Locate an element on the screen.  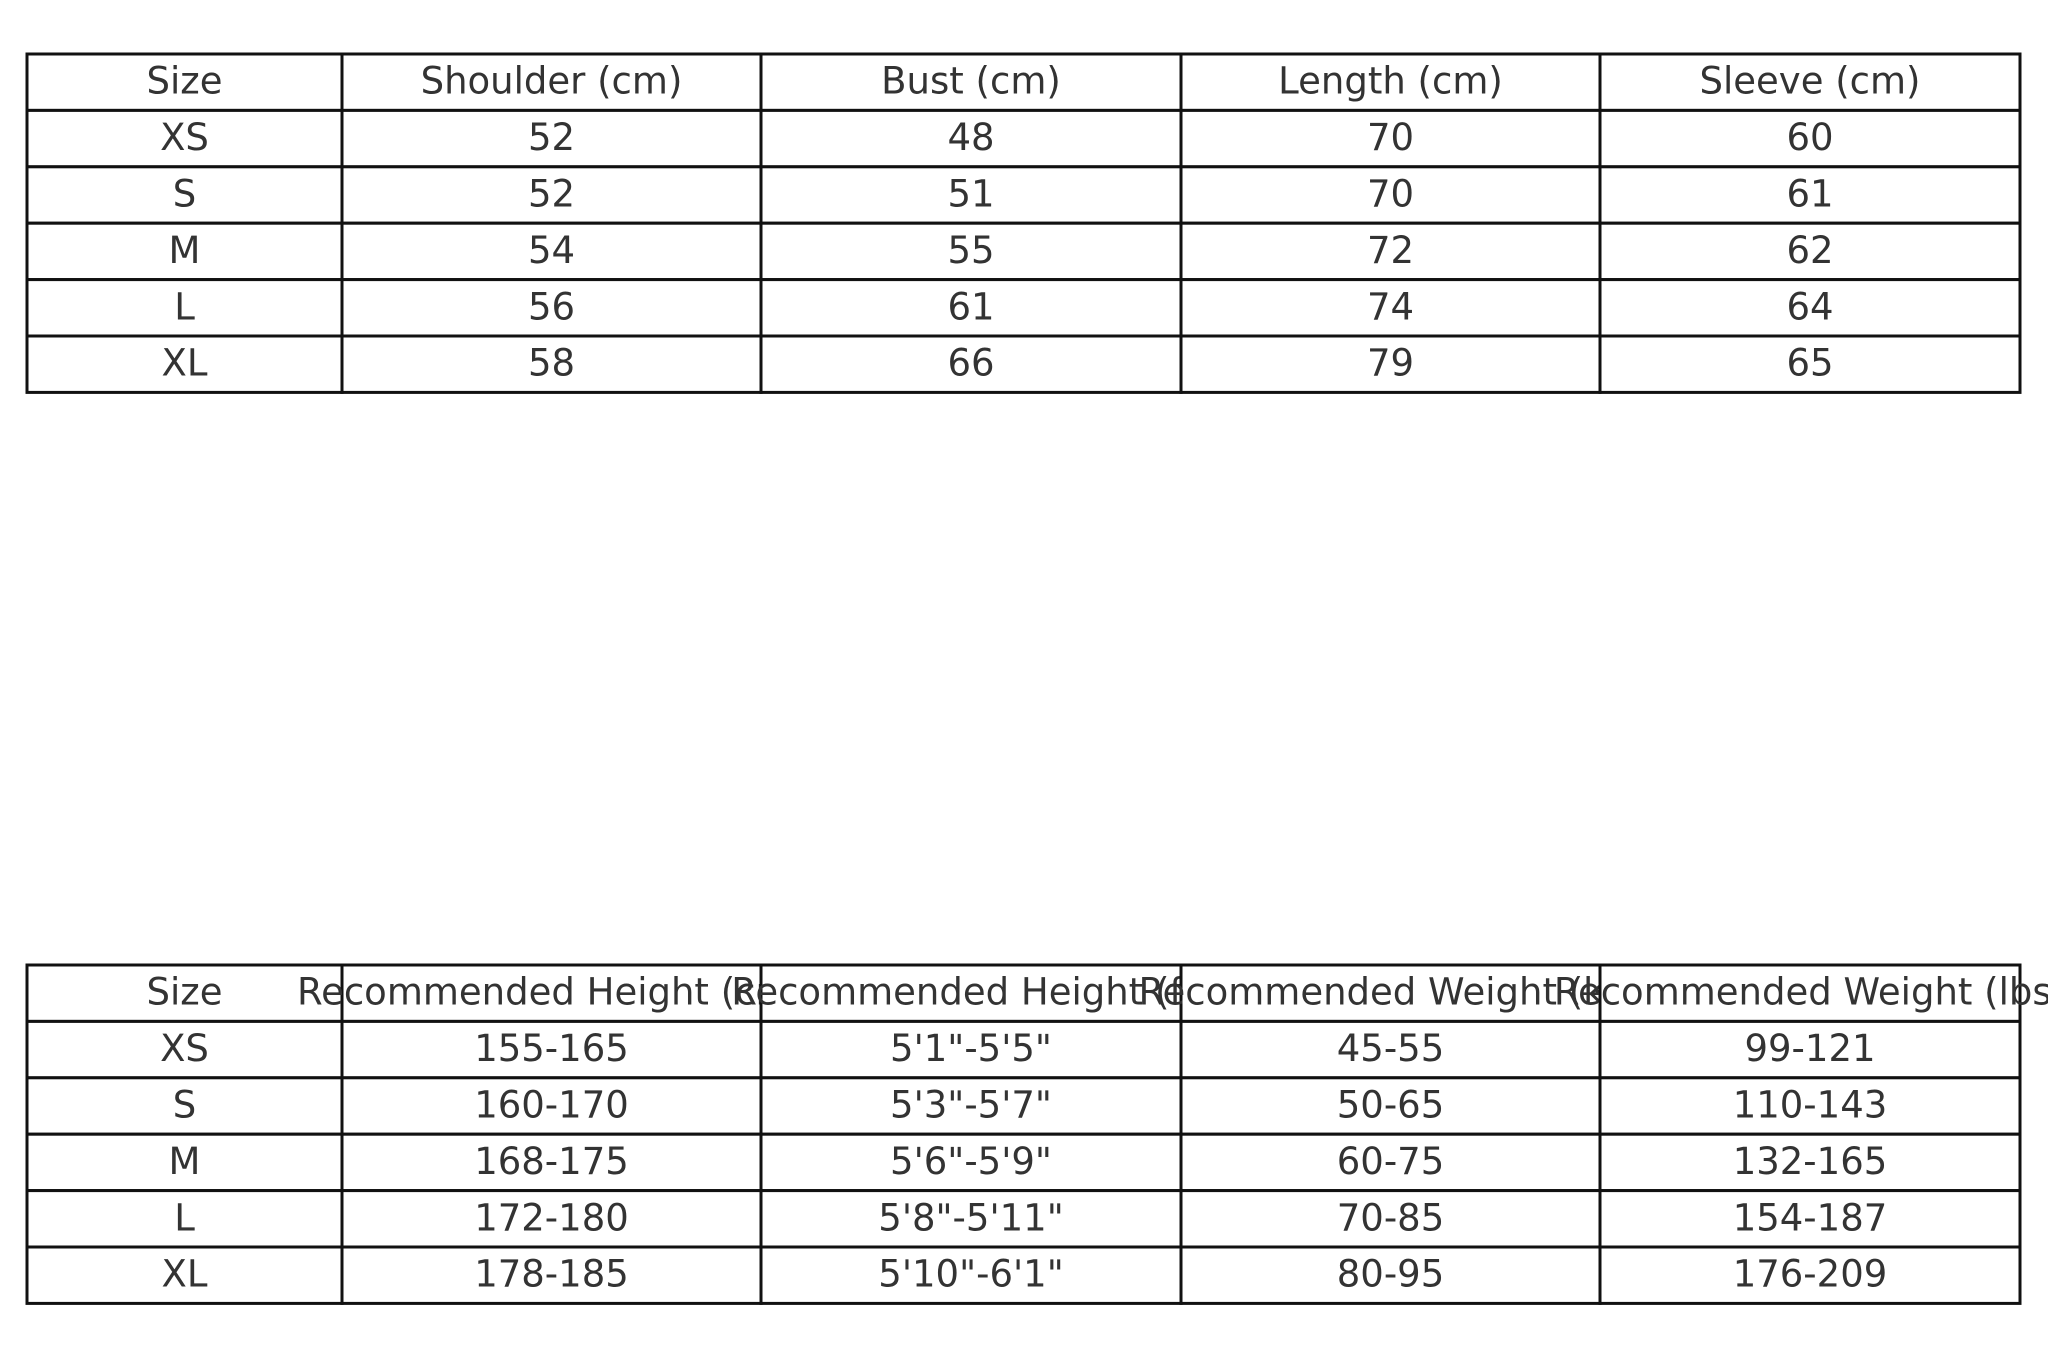
cell-text: 56 is located at coordinates (551, 306).